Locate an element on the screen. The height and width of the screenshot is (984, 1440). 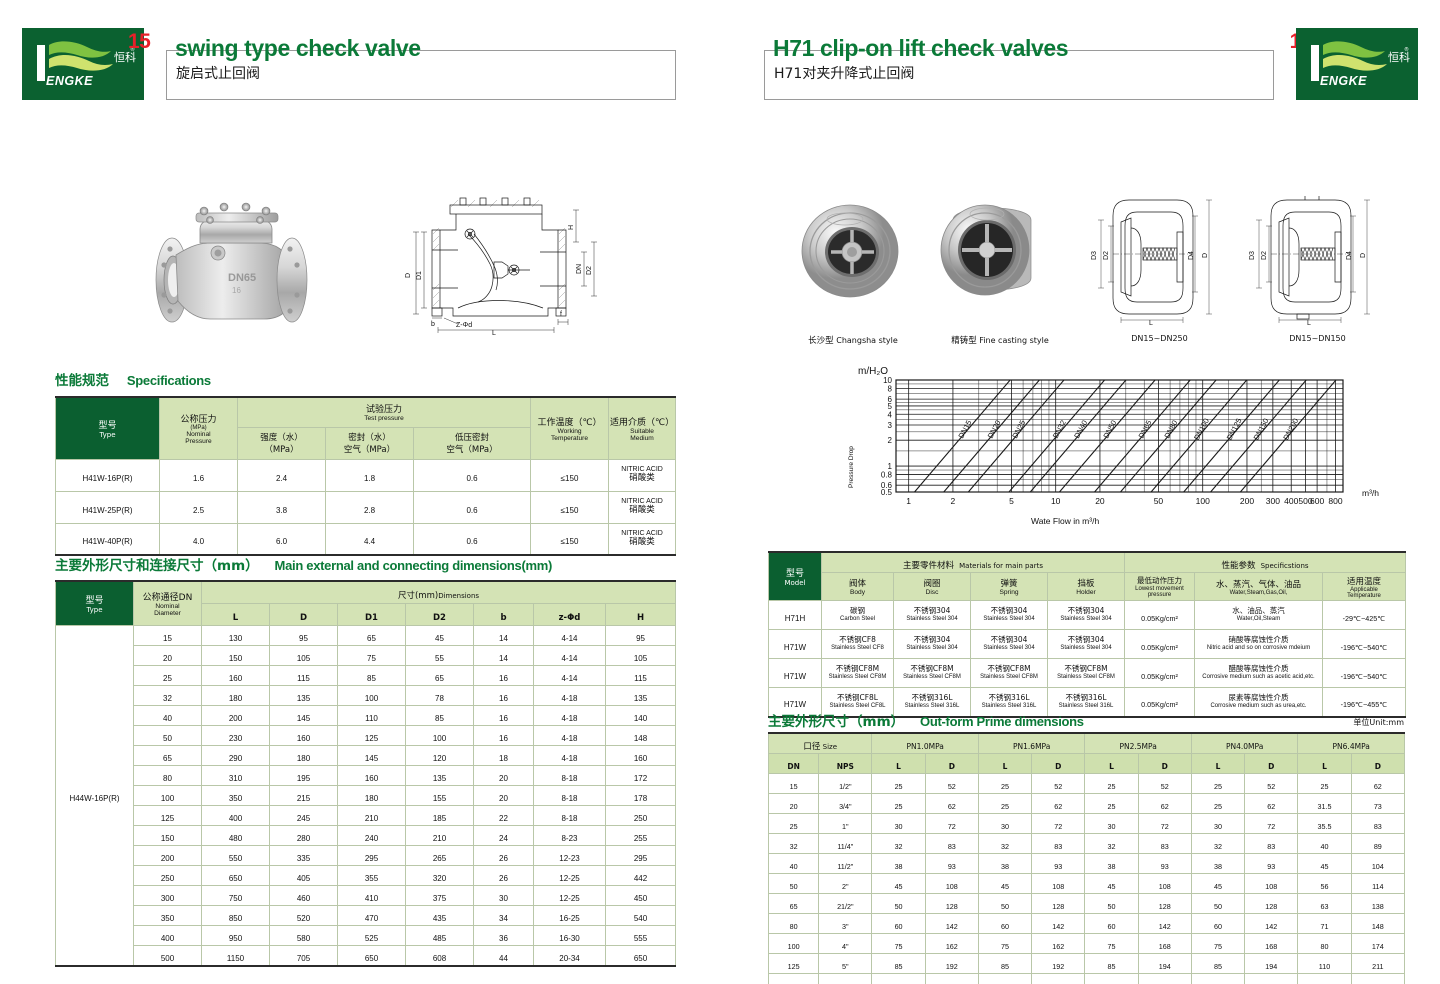
dim-cell-D: 95 is located at coordinates (303, 635).